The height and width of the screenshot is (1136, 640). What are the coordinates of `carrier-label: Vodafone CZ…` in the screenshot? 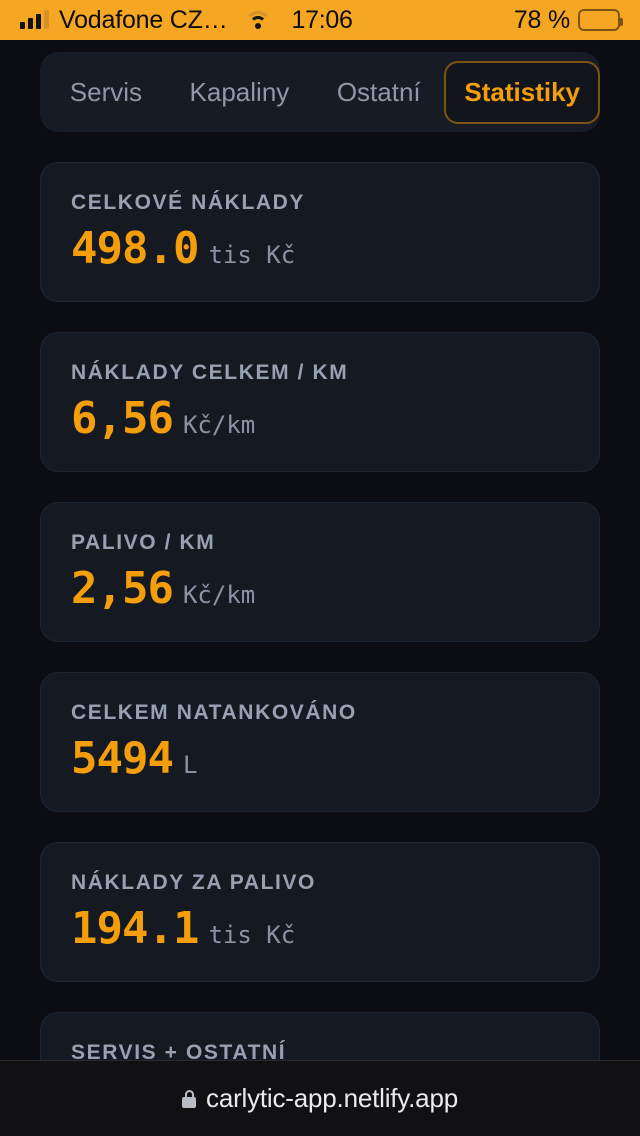 It's located at (143, 19).